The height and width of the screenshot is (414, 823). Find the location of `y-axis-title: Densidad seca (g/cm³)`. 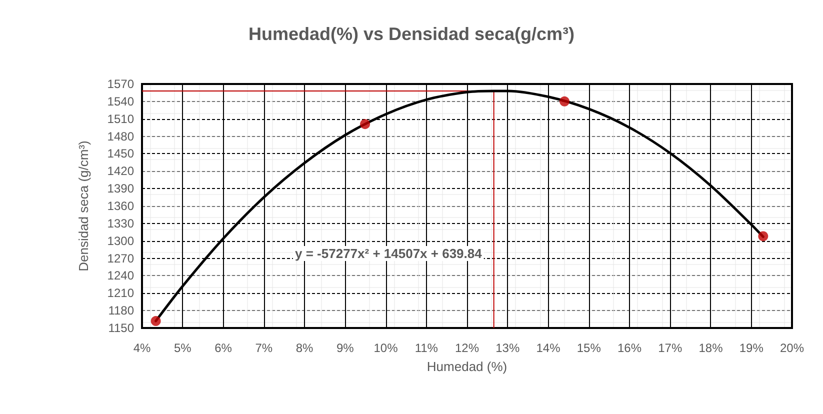

y-axis-title: Densidad seca (g/cm³) is located at coordinates (83, 206).